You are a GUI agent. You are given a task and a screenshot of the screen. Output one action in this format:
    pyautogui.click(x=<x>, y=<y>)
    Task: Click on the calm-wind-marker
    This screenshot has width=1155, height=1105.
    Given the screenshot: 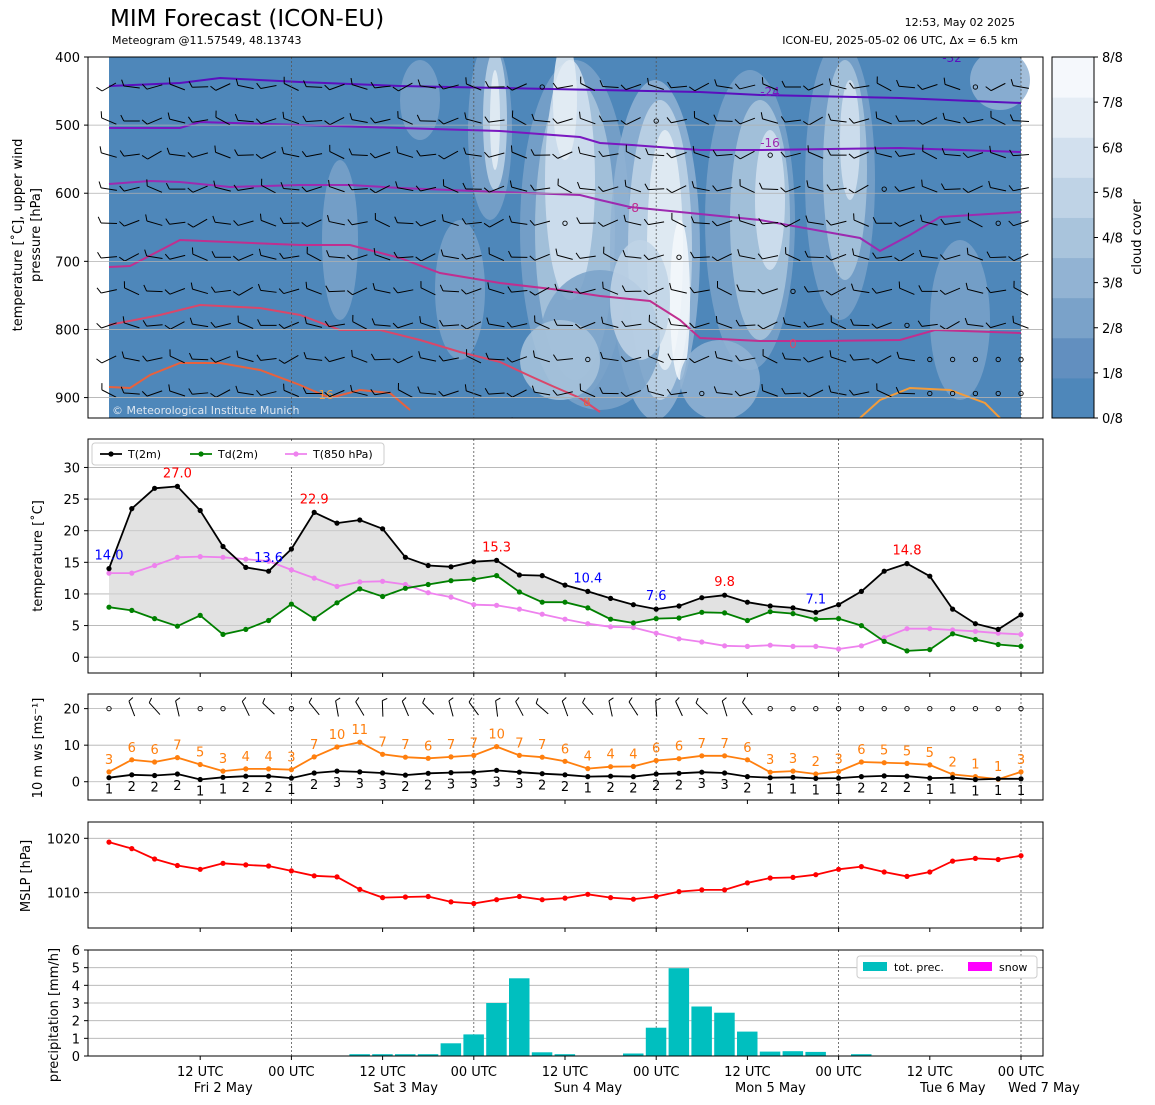 What is the action you would take?
    pyautogui.click(x=542, y=87)
    